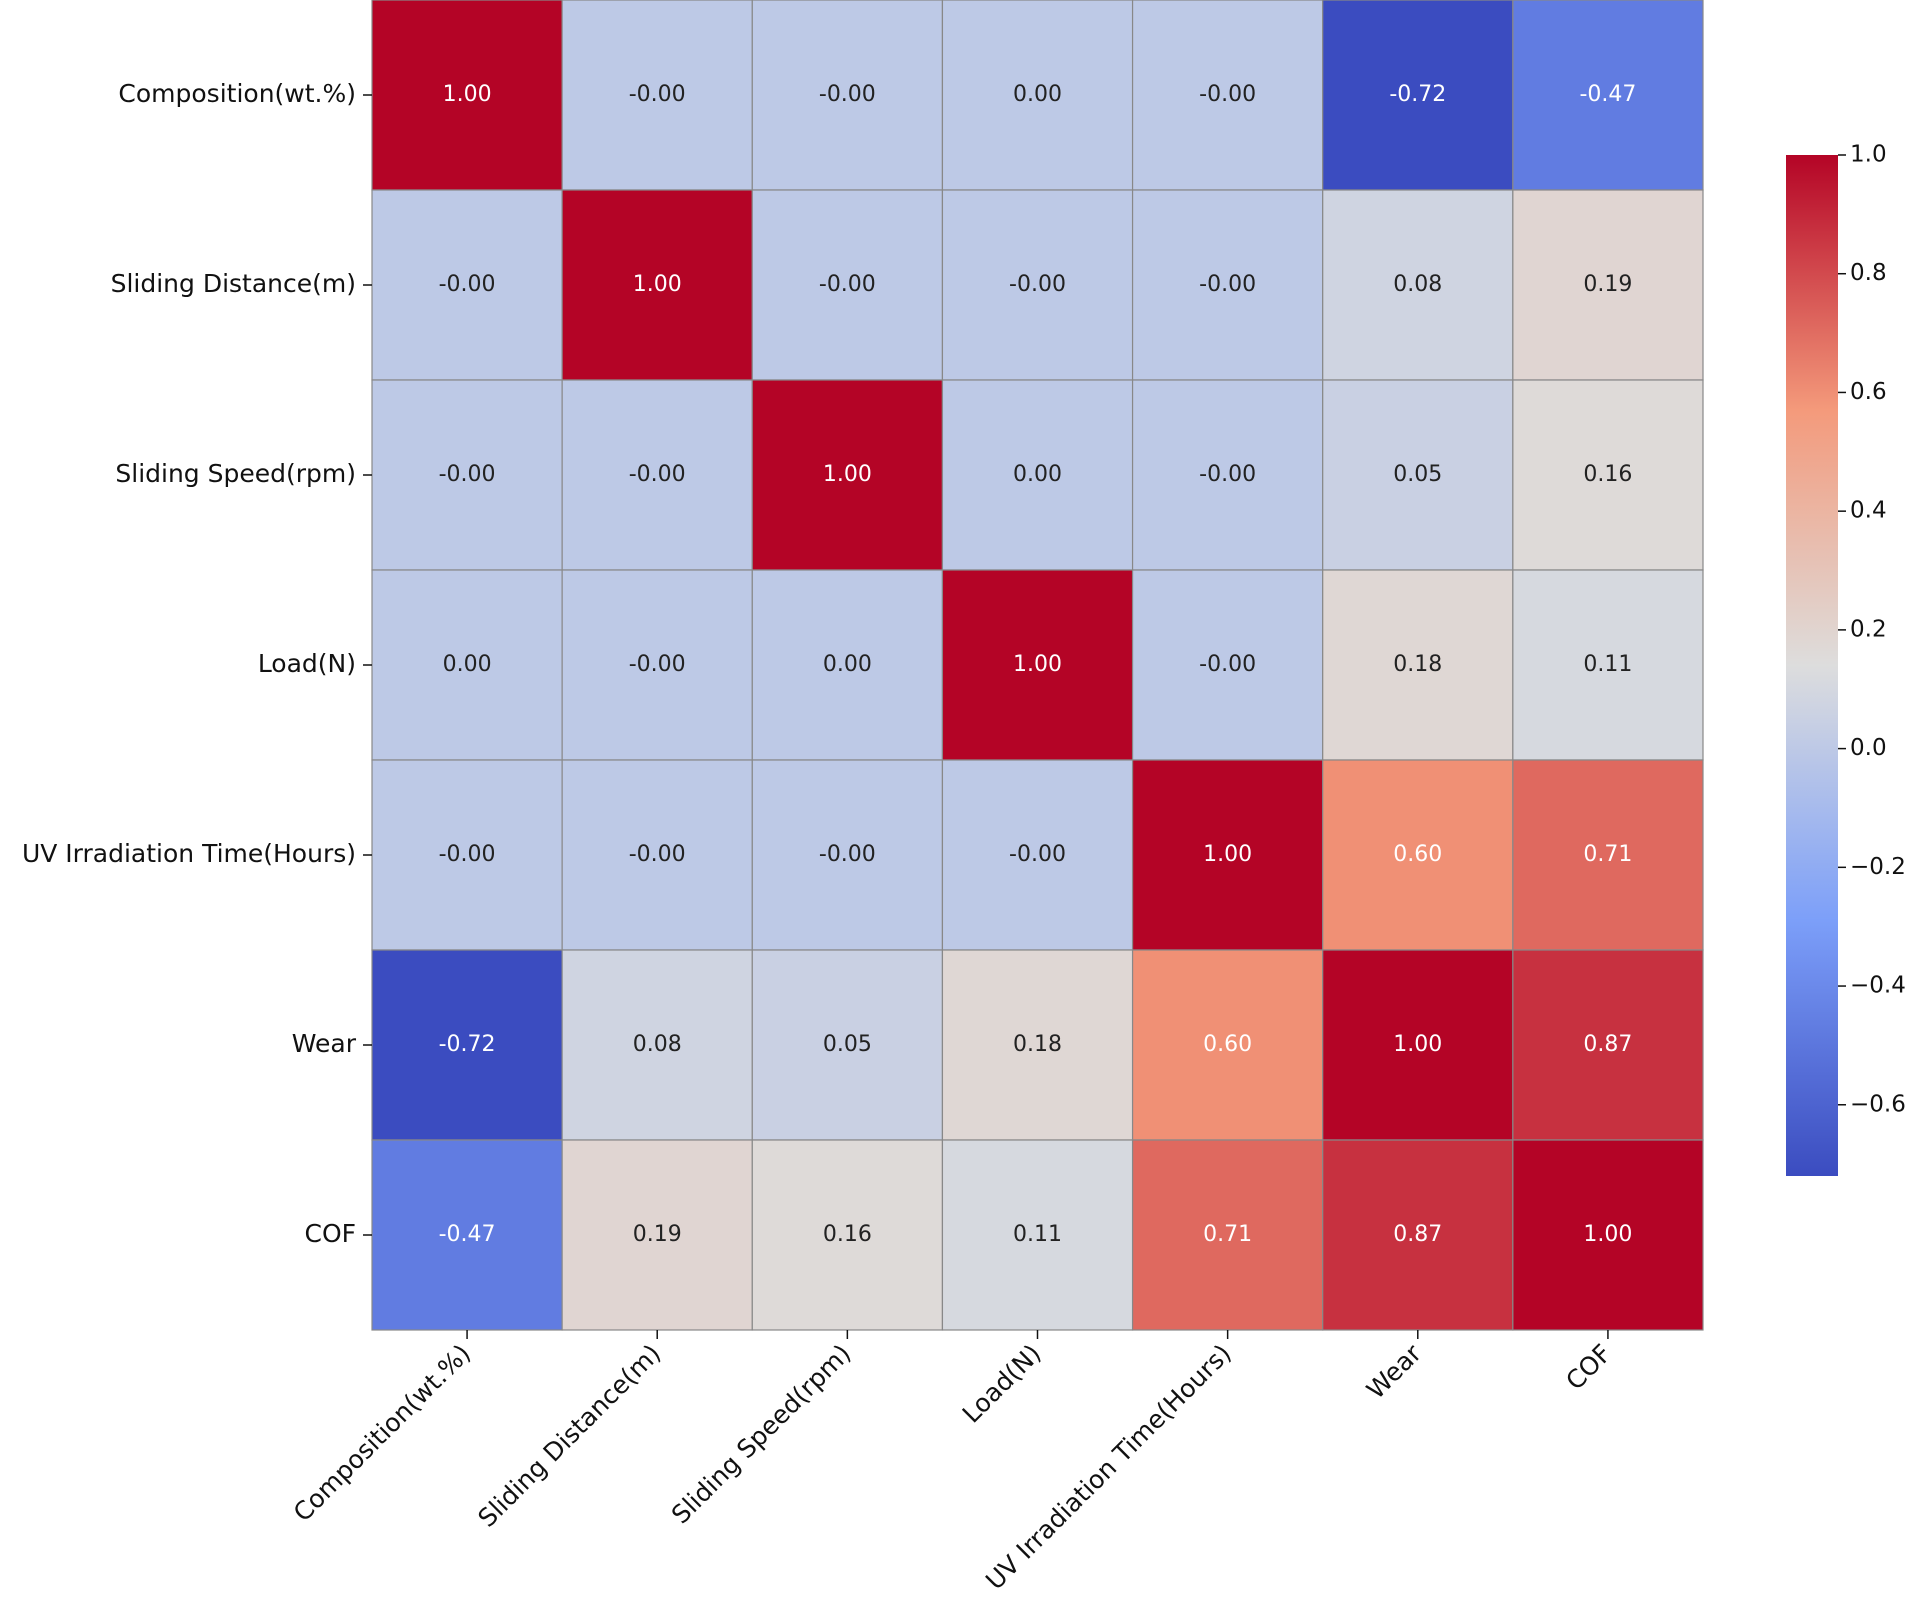 The width and height of the screenshot is (1912, 1612). What do you see at coordinates (1878, 1104) in the screenshot?
I see `colorbar-tick-label: −0.6` at bounding box center [1878, 1104].